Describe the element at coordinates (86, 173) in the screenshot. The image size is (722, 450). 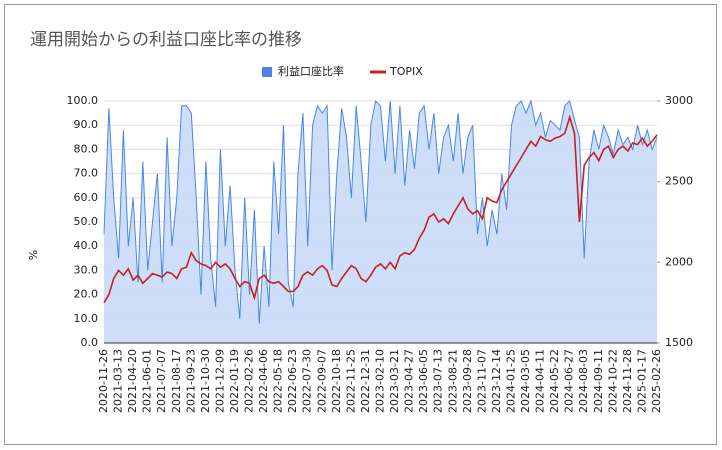
I see `y-tick-label: 70.0` at that location.